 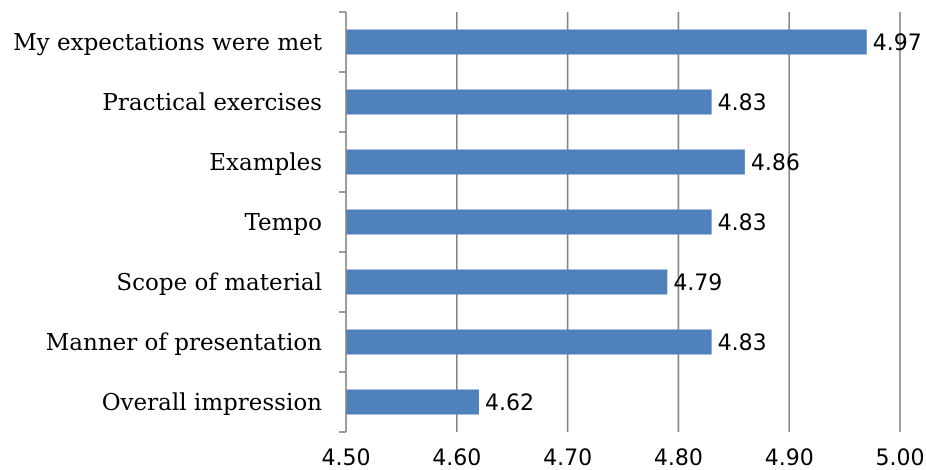 What do you see at coordinates (567, 458) in the screenshot?
I see `x-tick-label: 4.70` at bounding box center [567, 458].